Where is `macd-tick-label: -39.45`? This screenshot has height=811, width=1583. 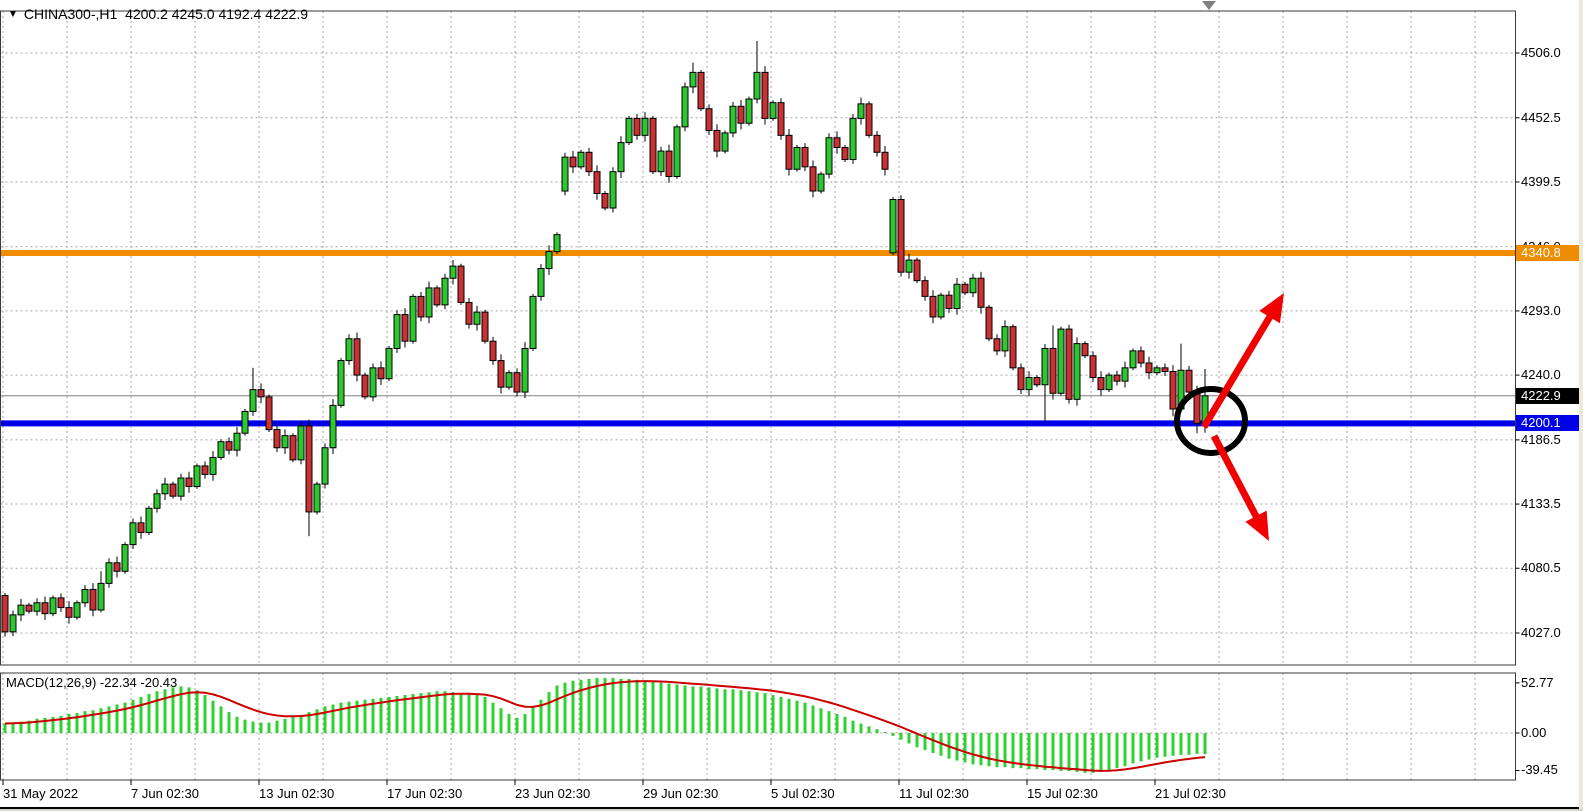 macd-tick-label: -39.45 is located at coordinates (1539, 769).